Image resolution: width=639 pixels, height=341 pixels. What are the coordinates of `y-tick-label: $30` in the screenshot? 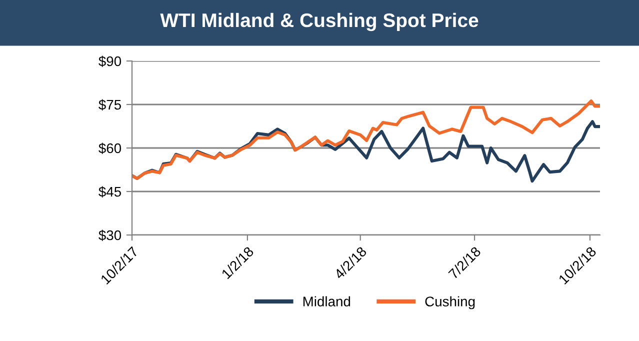 It's located at (110, 235).